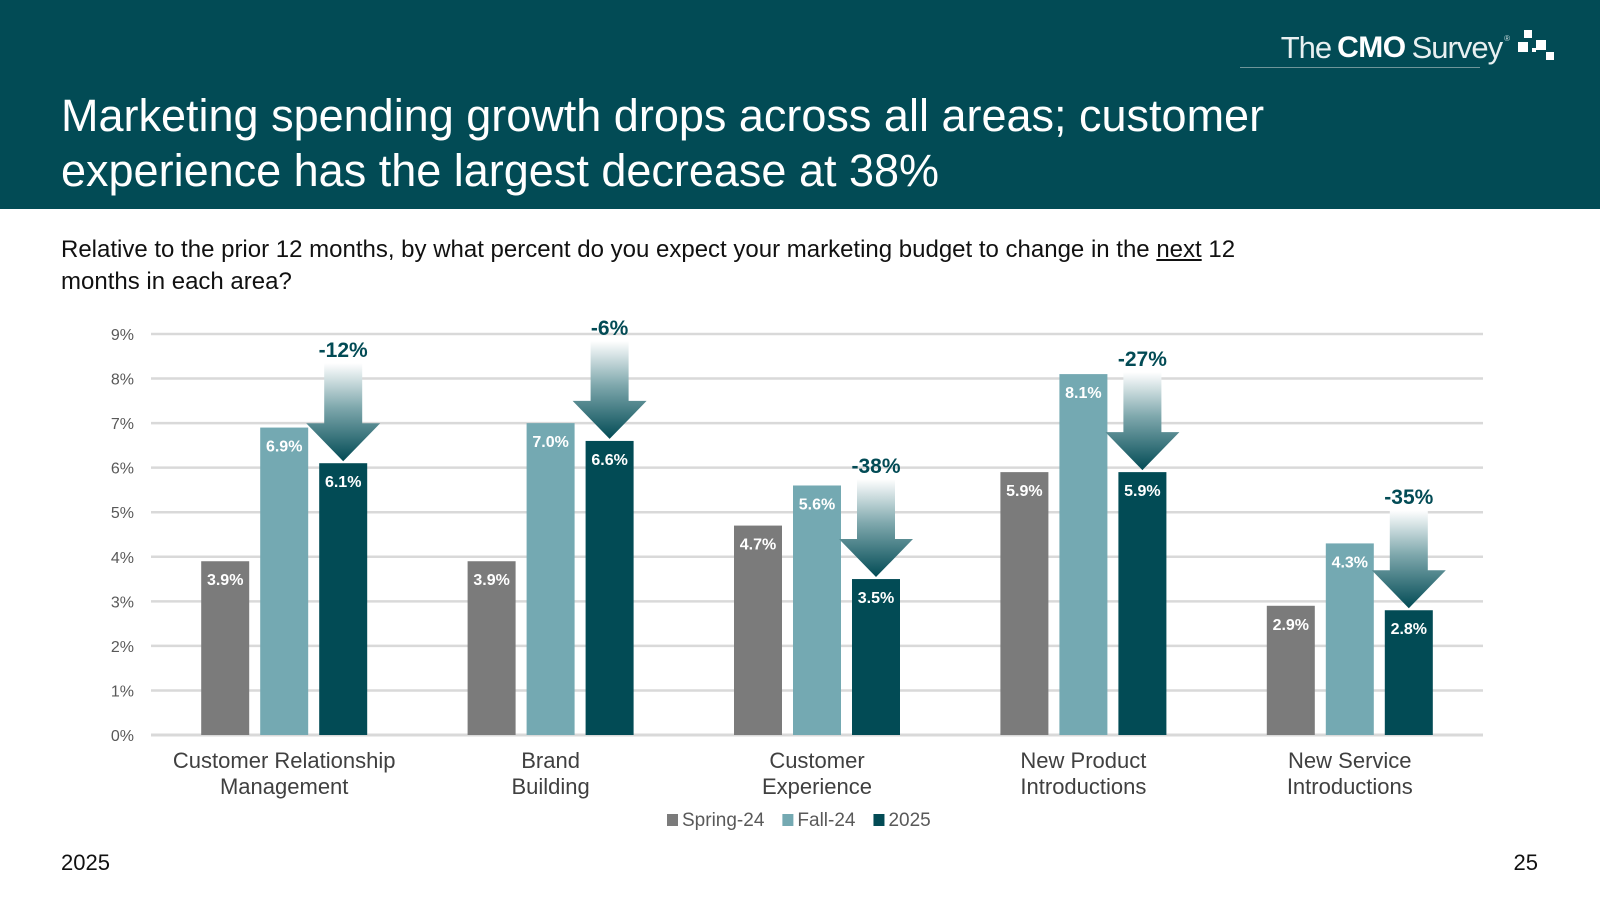 This screenshot has width=1600, height=900. I want to click on change-label: -35%, so click(1408, 497).